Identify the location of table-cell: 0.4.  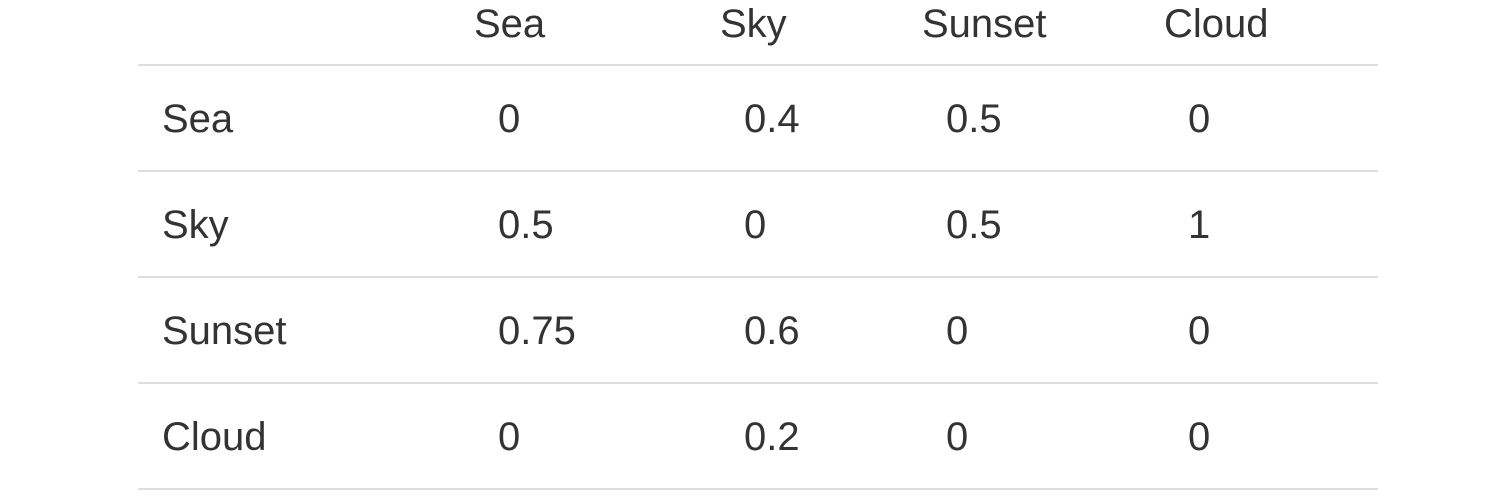
(772, 119).